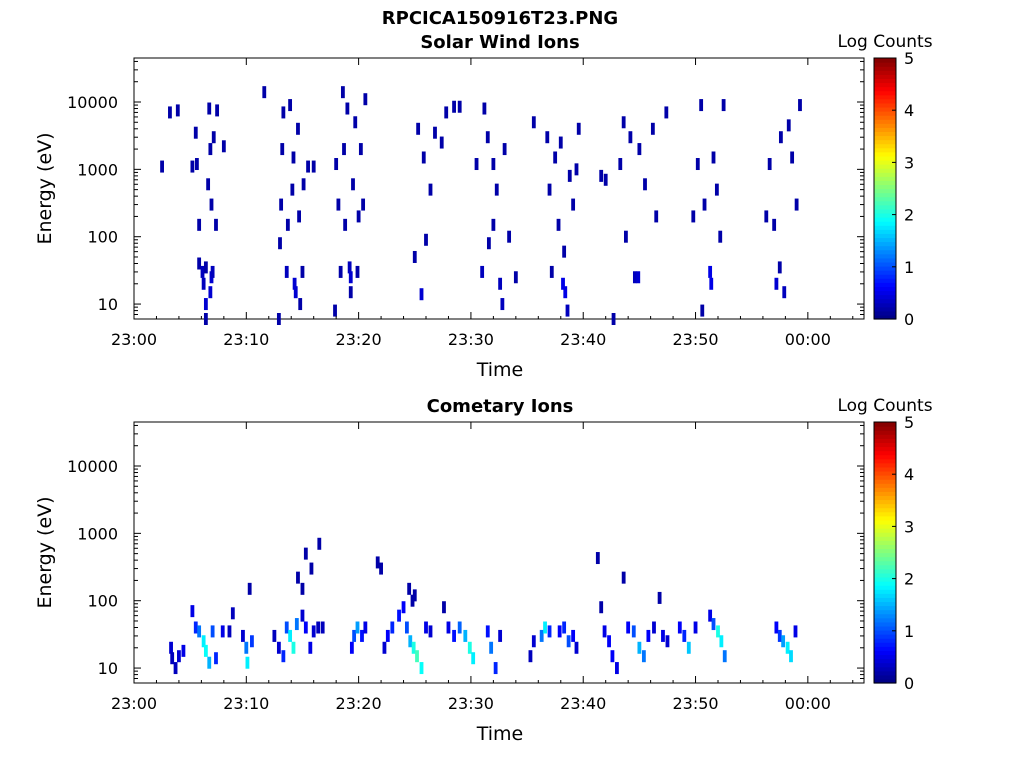 The width and height of the screenshot is (1024, 768). What do you see at coordinates (884, 406) in the screenshot?
I see `colorbar-label: Log Counts` at bounding box center [884, 406].